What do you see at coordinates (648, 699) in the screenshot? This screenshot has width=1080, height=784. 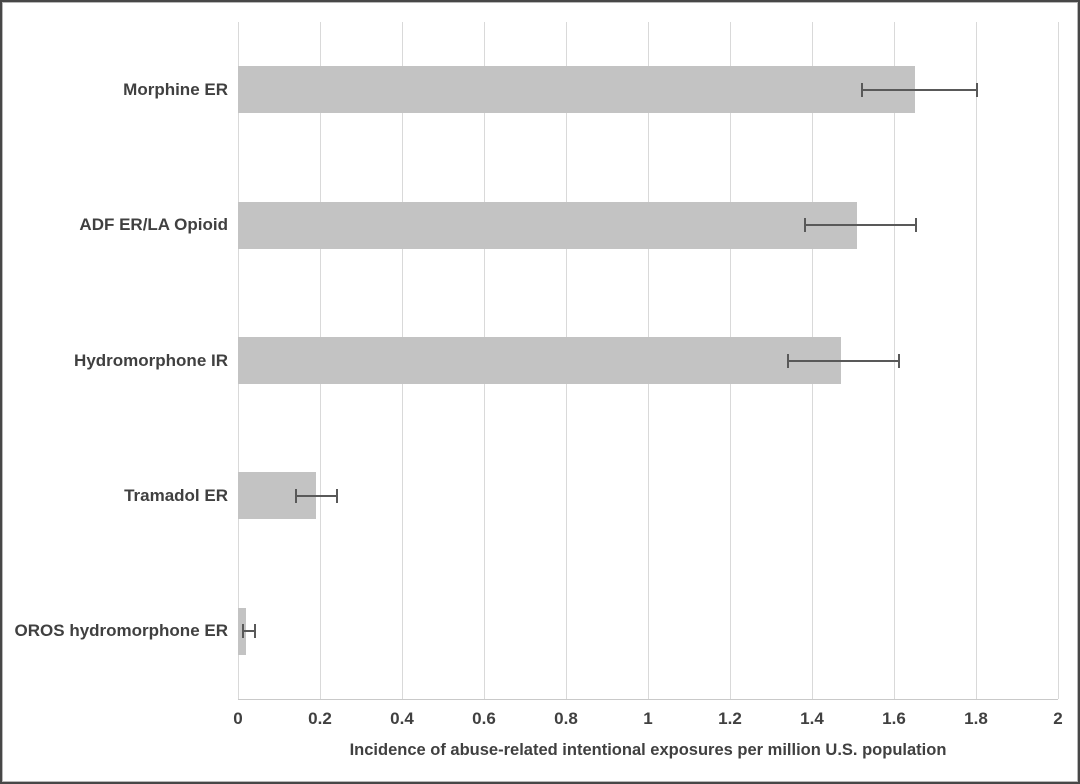 I see `x-axis-line` at bounding box center [648, 699].